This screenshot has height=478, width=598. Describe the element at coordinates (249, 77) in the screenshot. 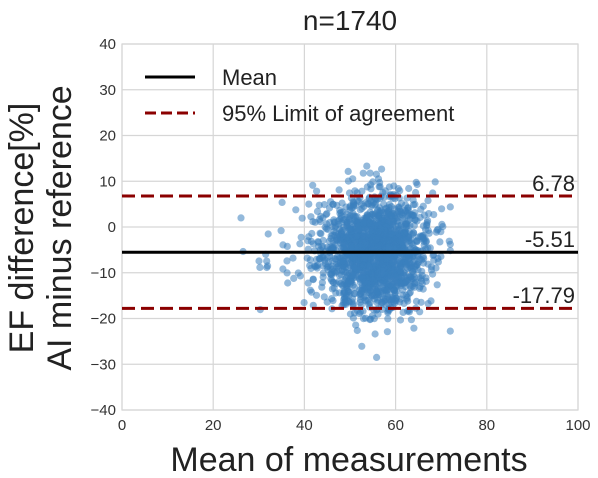

I see `legend-mean-label: Mean` at that location.